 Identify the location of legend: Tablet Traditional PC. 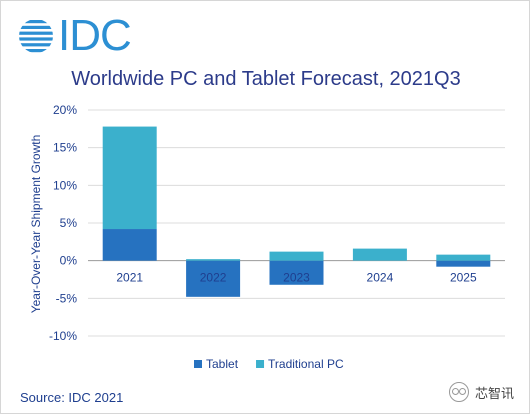
(269, 364).